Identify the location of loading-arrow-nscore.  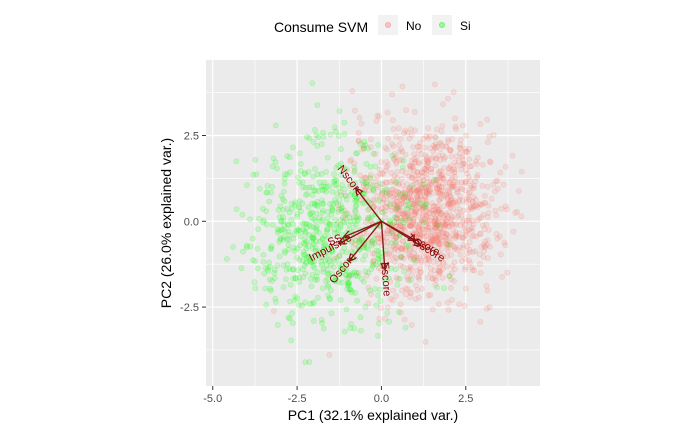
(369, 205).